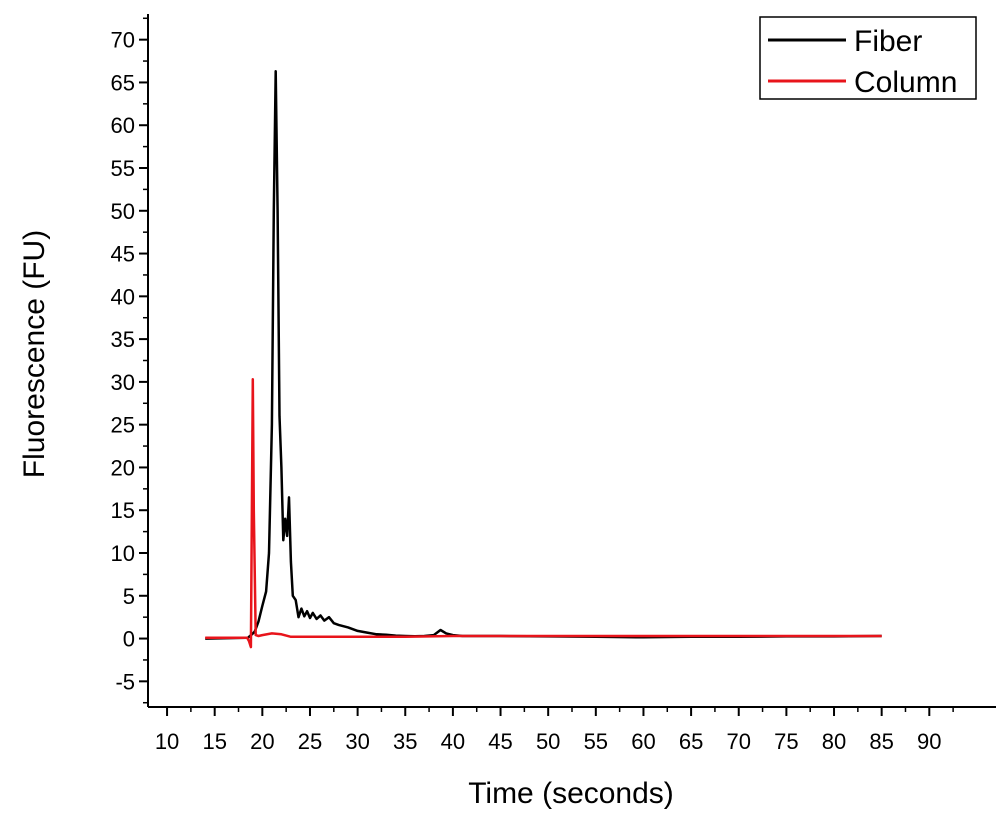 The height and width of the screenshot is (813, 997). I want to click on x-tick-label: 75, so click(786, 741).